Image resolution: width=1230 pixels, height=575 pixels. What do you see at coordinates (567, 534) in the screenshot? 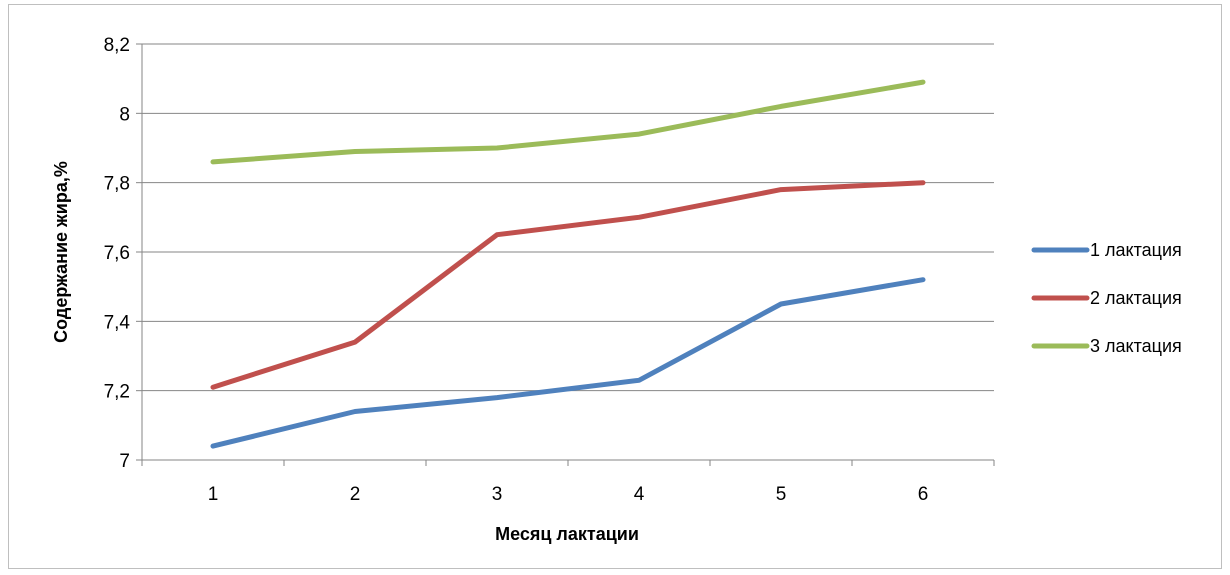
I see `x-axis-title: Месяц лактации` at bounding box center [567, 534].